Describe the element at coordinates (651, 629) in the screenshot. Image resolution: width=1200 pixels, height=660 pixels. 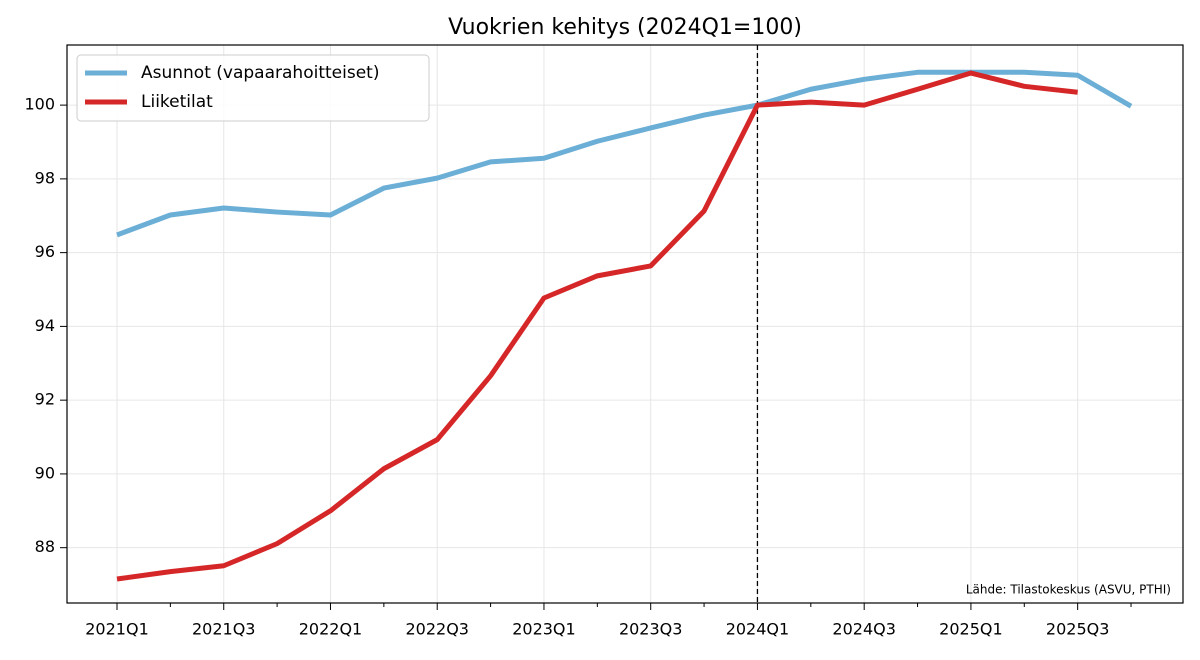
I see `x-tick-label: 2023Q3` at that location.